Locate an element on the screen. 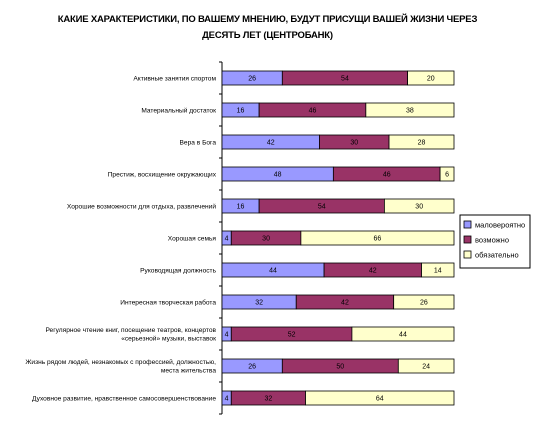 The width and height of the screenshot is (535, 427). data-label: 38 is located at coordinates (410, 111).